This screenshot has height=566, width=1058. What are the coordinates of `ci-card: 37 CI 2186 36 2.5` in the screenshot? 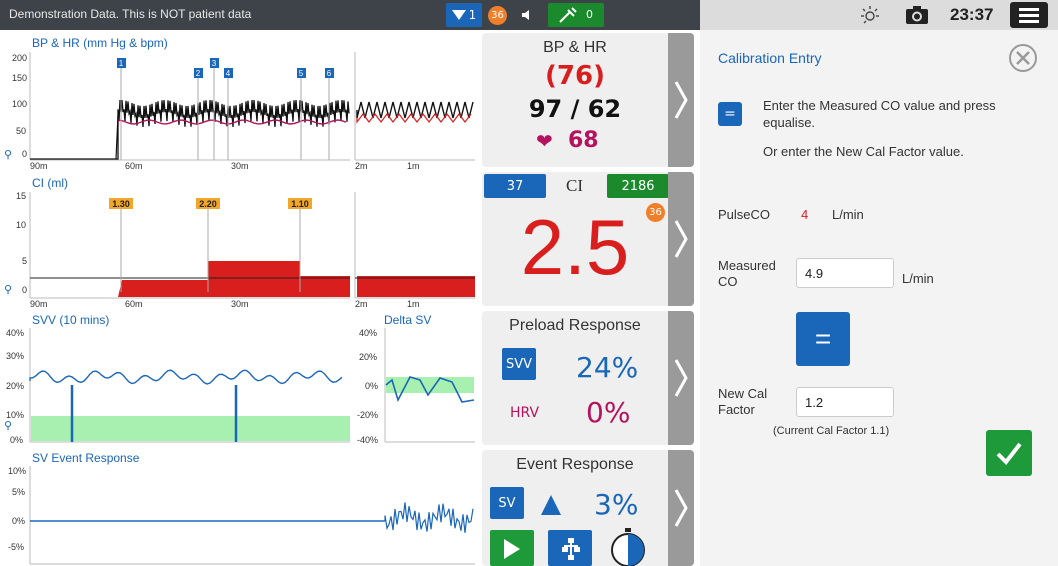 It's located at (588, 239).